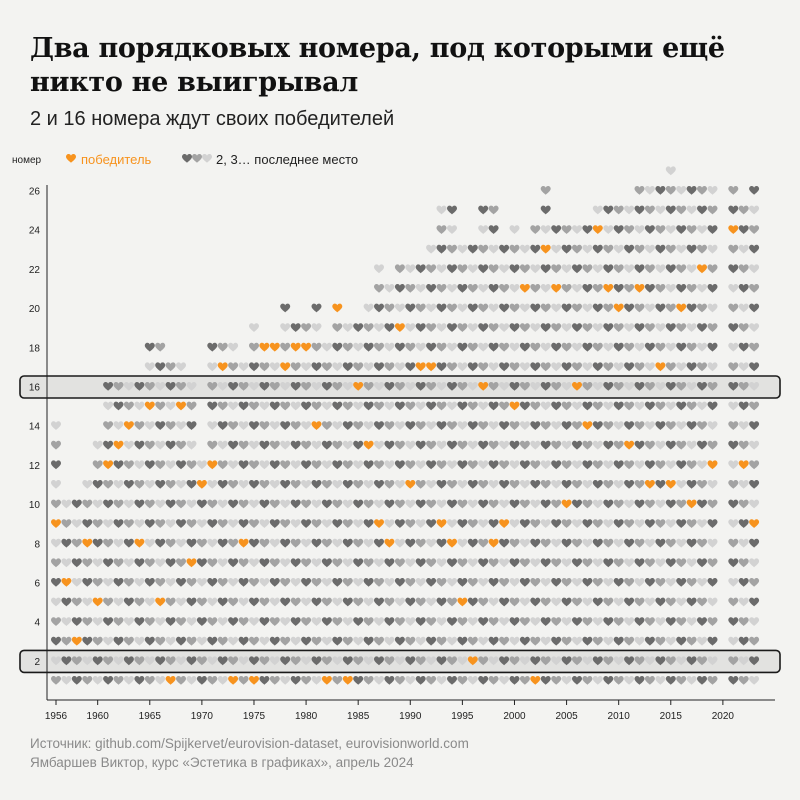 The image size is (800, 800). Describe the element at coordinates (337, 308) in the screenshot. I see `winner-heart-1983` at that location.